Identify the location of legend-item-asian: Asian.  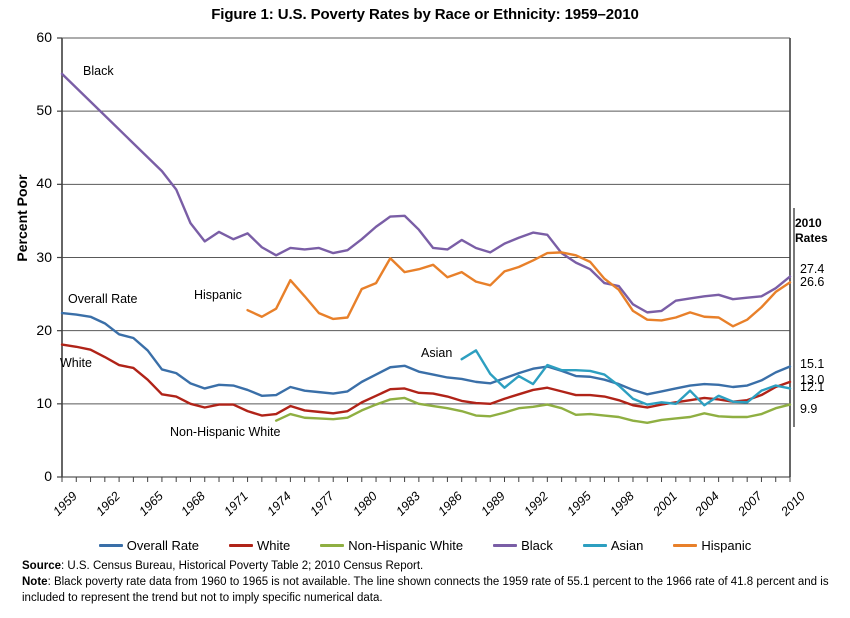
(613, 545).